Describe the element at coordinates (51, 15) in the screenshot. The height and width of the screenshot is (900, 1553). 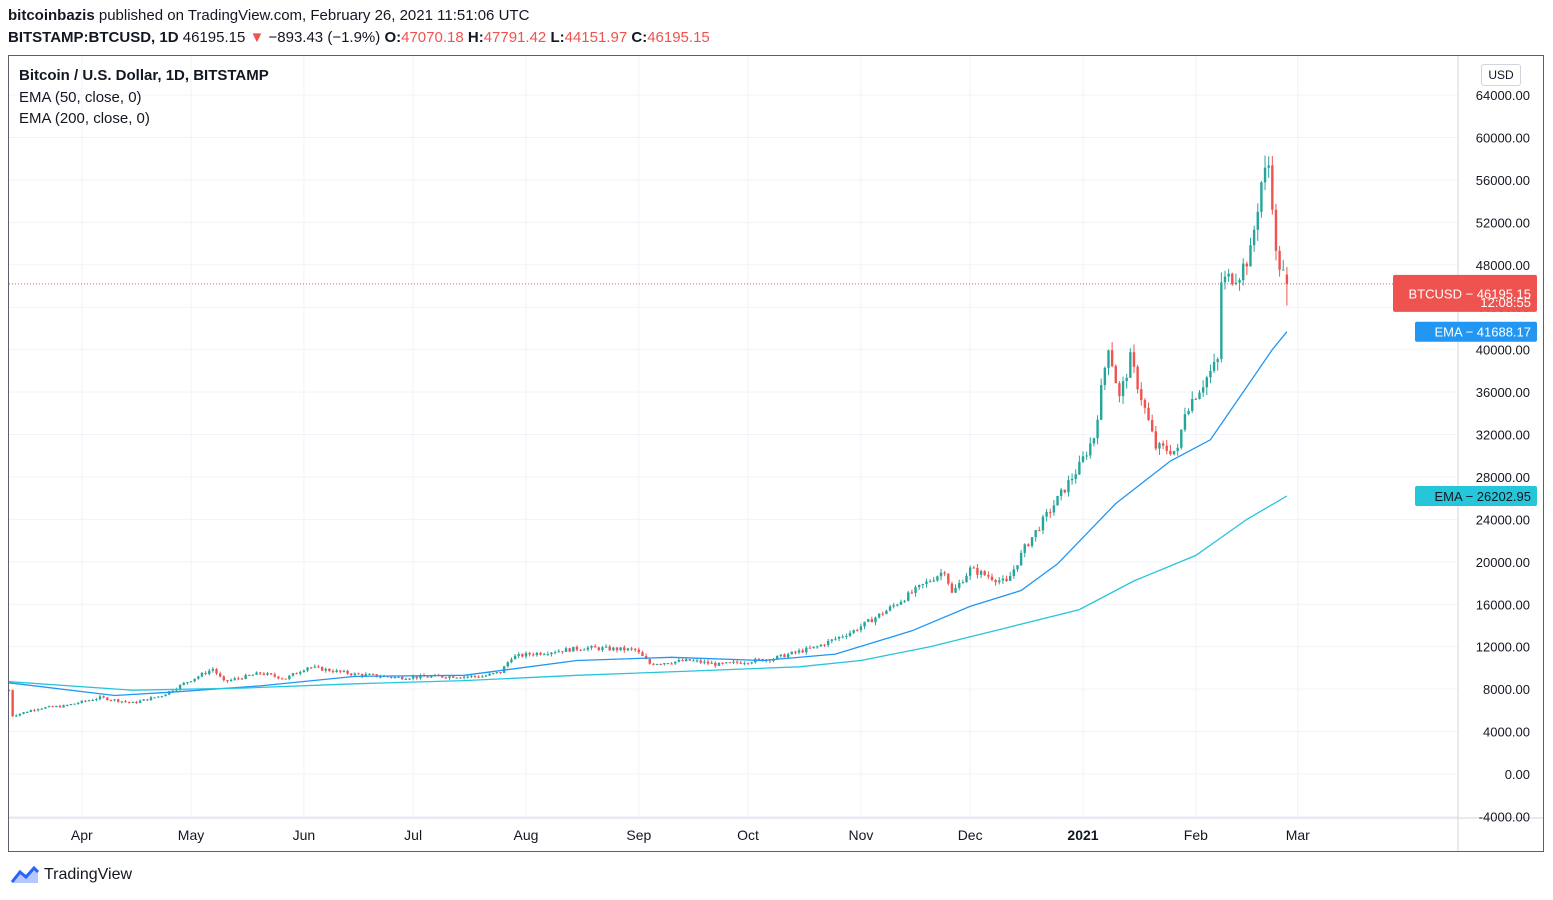
I see `author-name: bitcoinbazis` at that location.